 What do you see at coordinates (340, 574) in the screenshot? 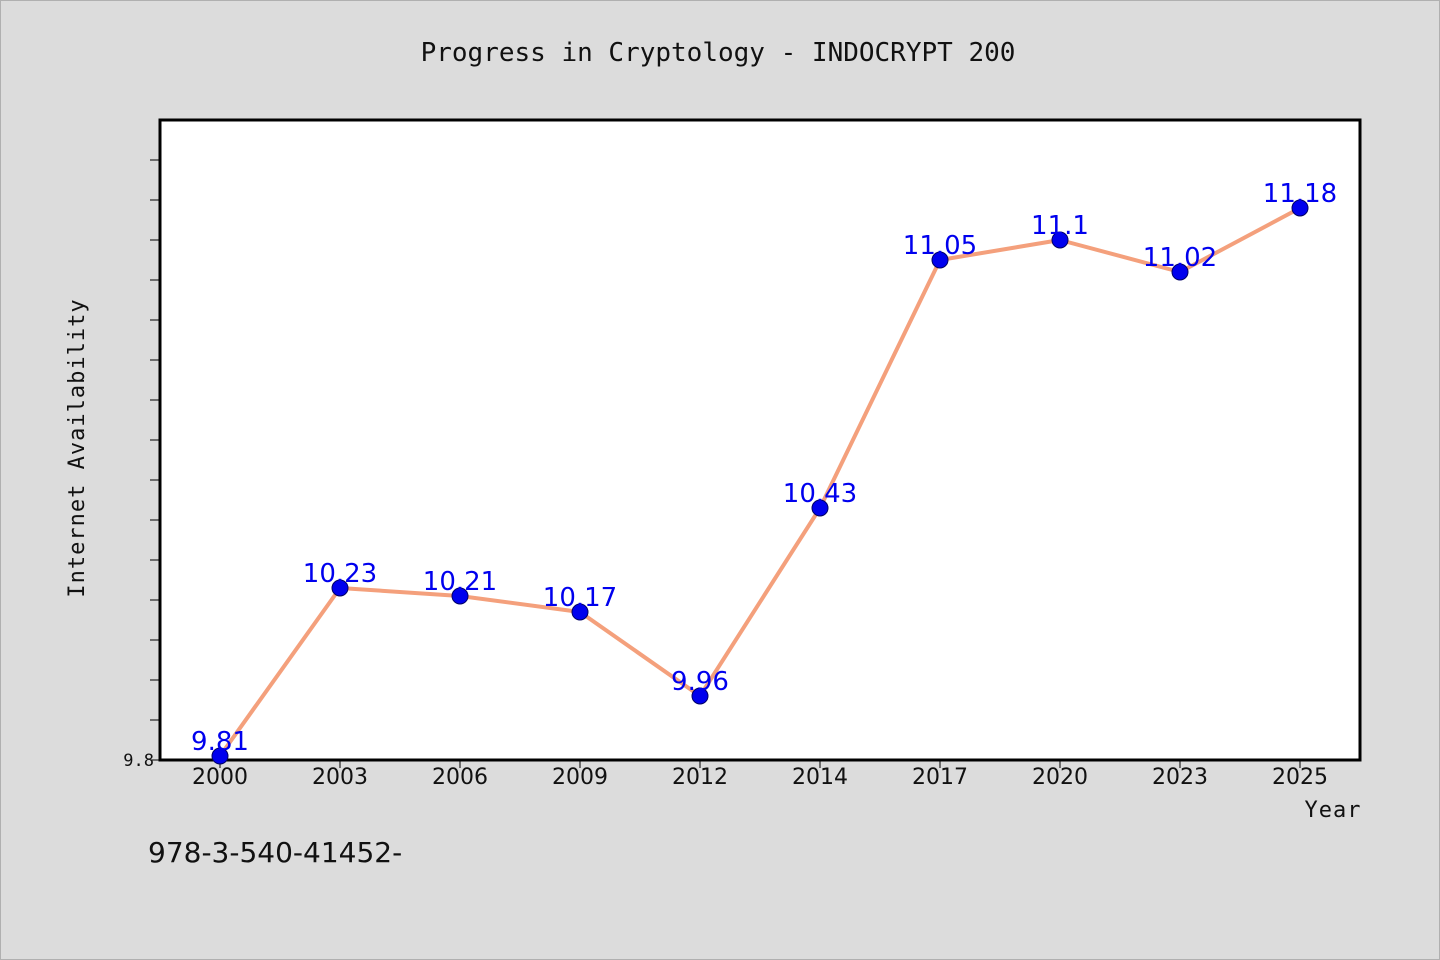
I see `data-label: 10.23` at bounding box center [340, 574].